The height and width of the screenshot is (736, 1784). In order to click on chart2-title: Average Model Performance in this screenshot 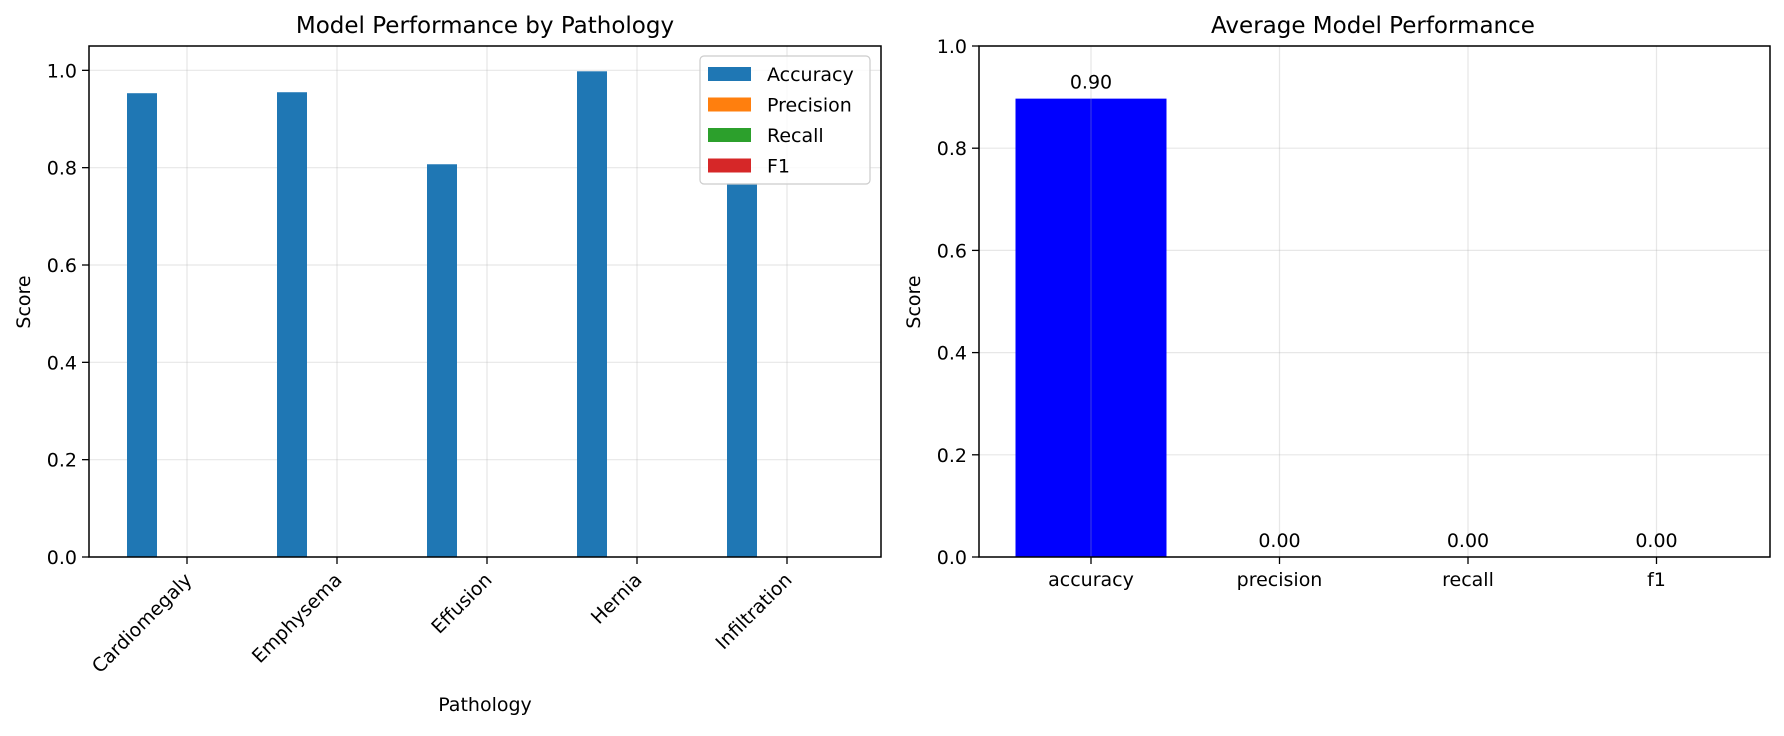, I will do `click(1373, 26)`.